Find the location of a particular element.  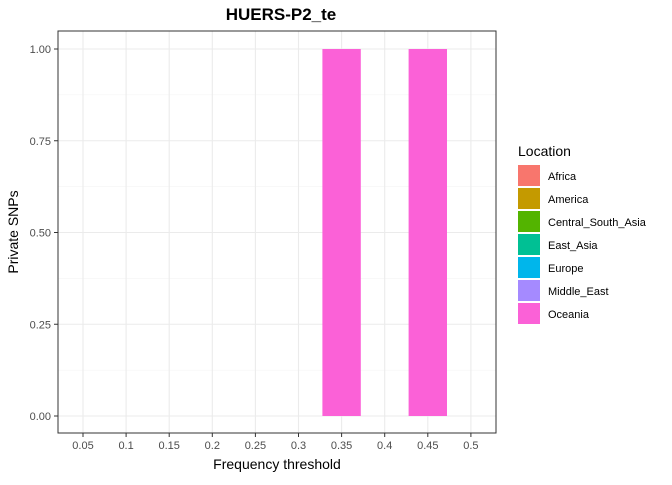

legend-key-africa is located at coordinates (529, 175).